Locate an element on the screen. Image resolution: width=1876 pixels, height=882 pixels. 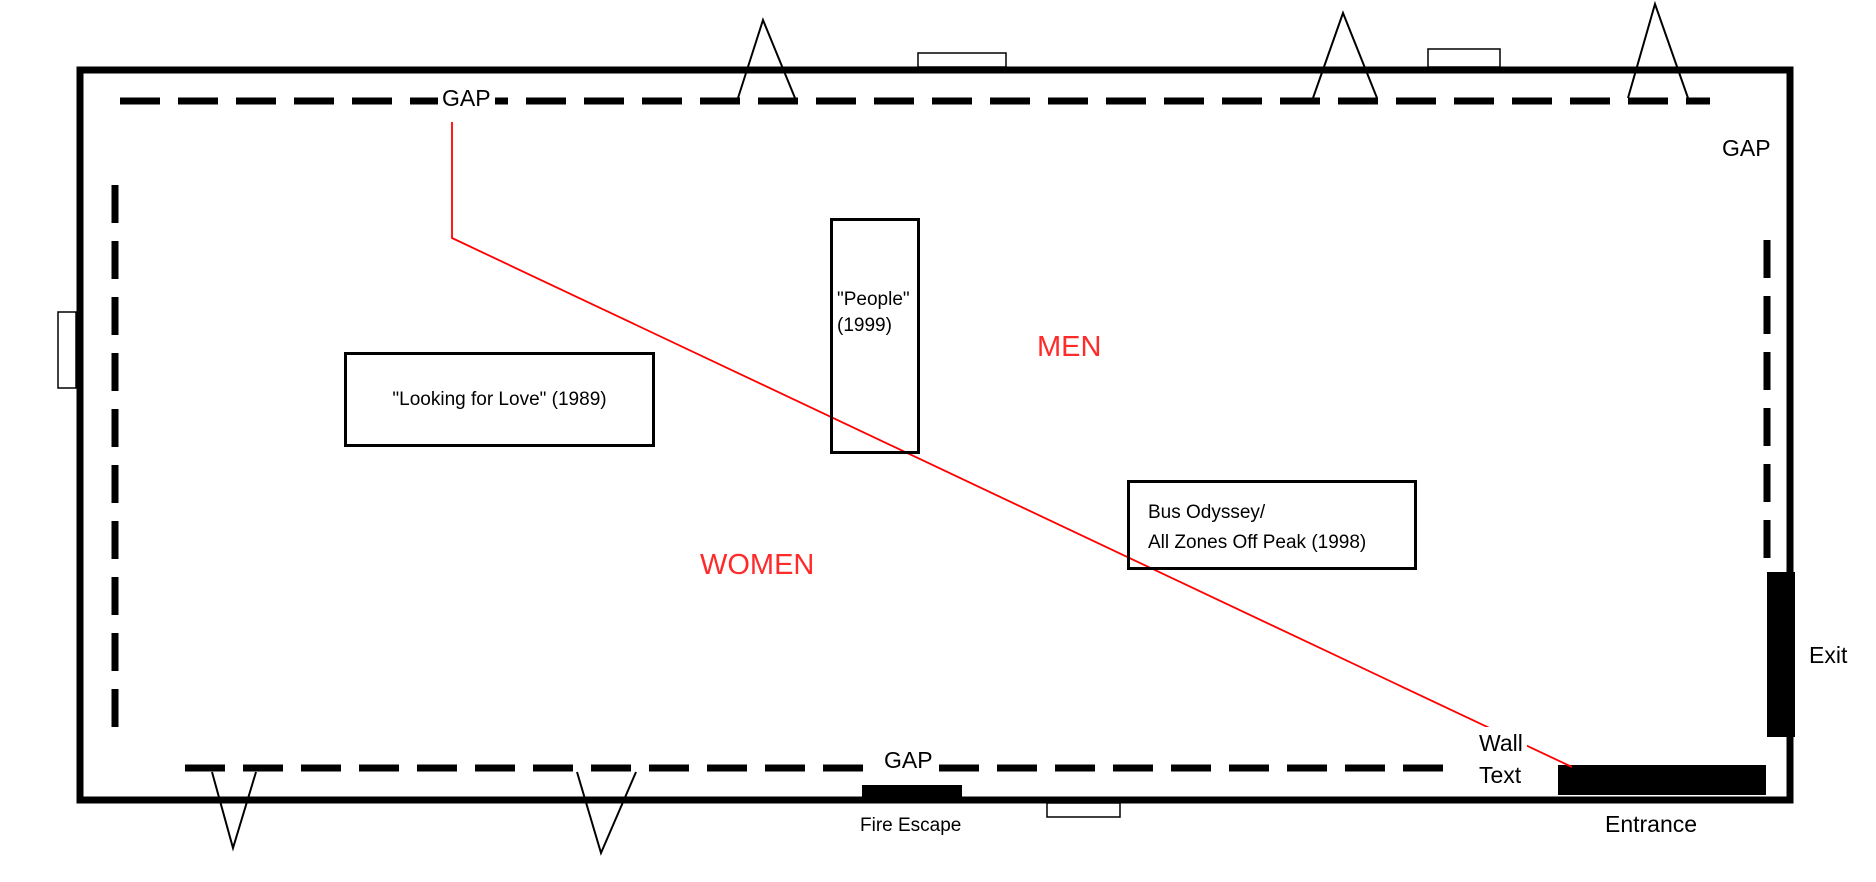
artwork-people: "People" (1999) is located at coordinates (875, 336).